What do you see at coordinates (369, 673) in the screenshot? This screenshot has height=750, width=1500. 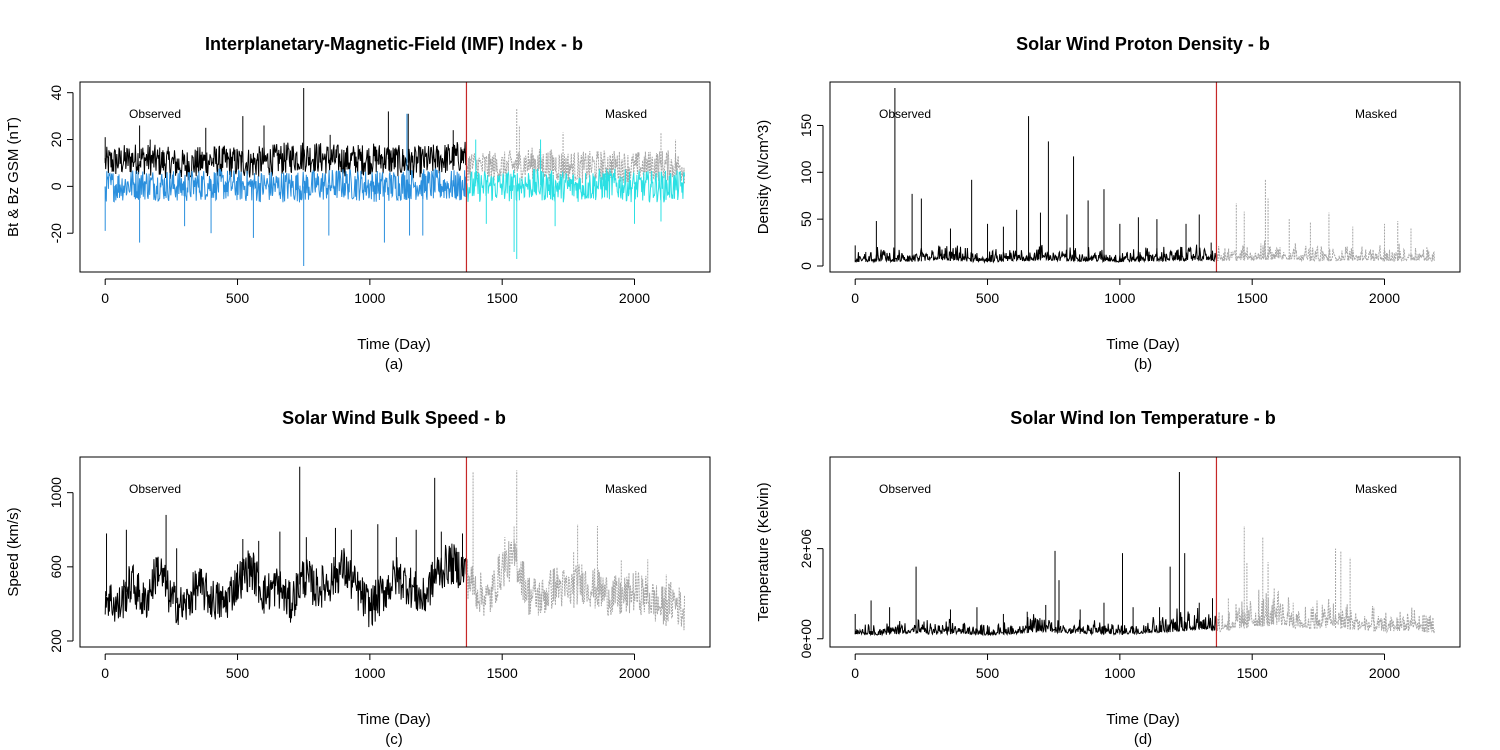 I see `panel-c-x-tick-label-2: 1000` at bounding box center [369, 673].